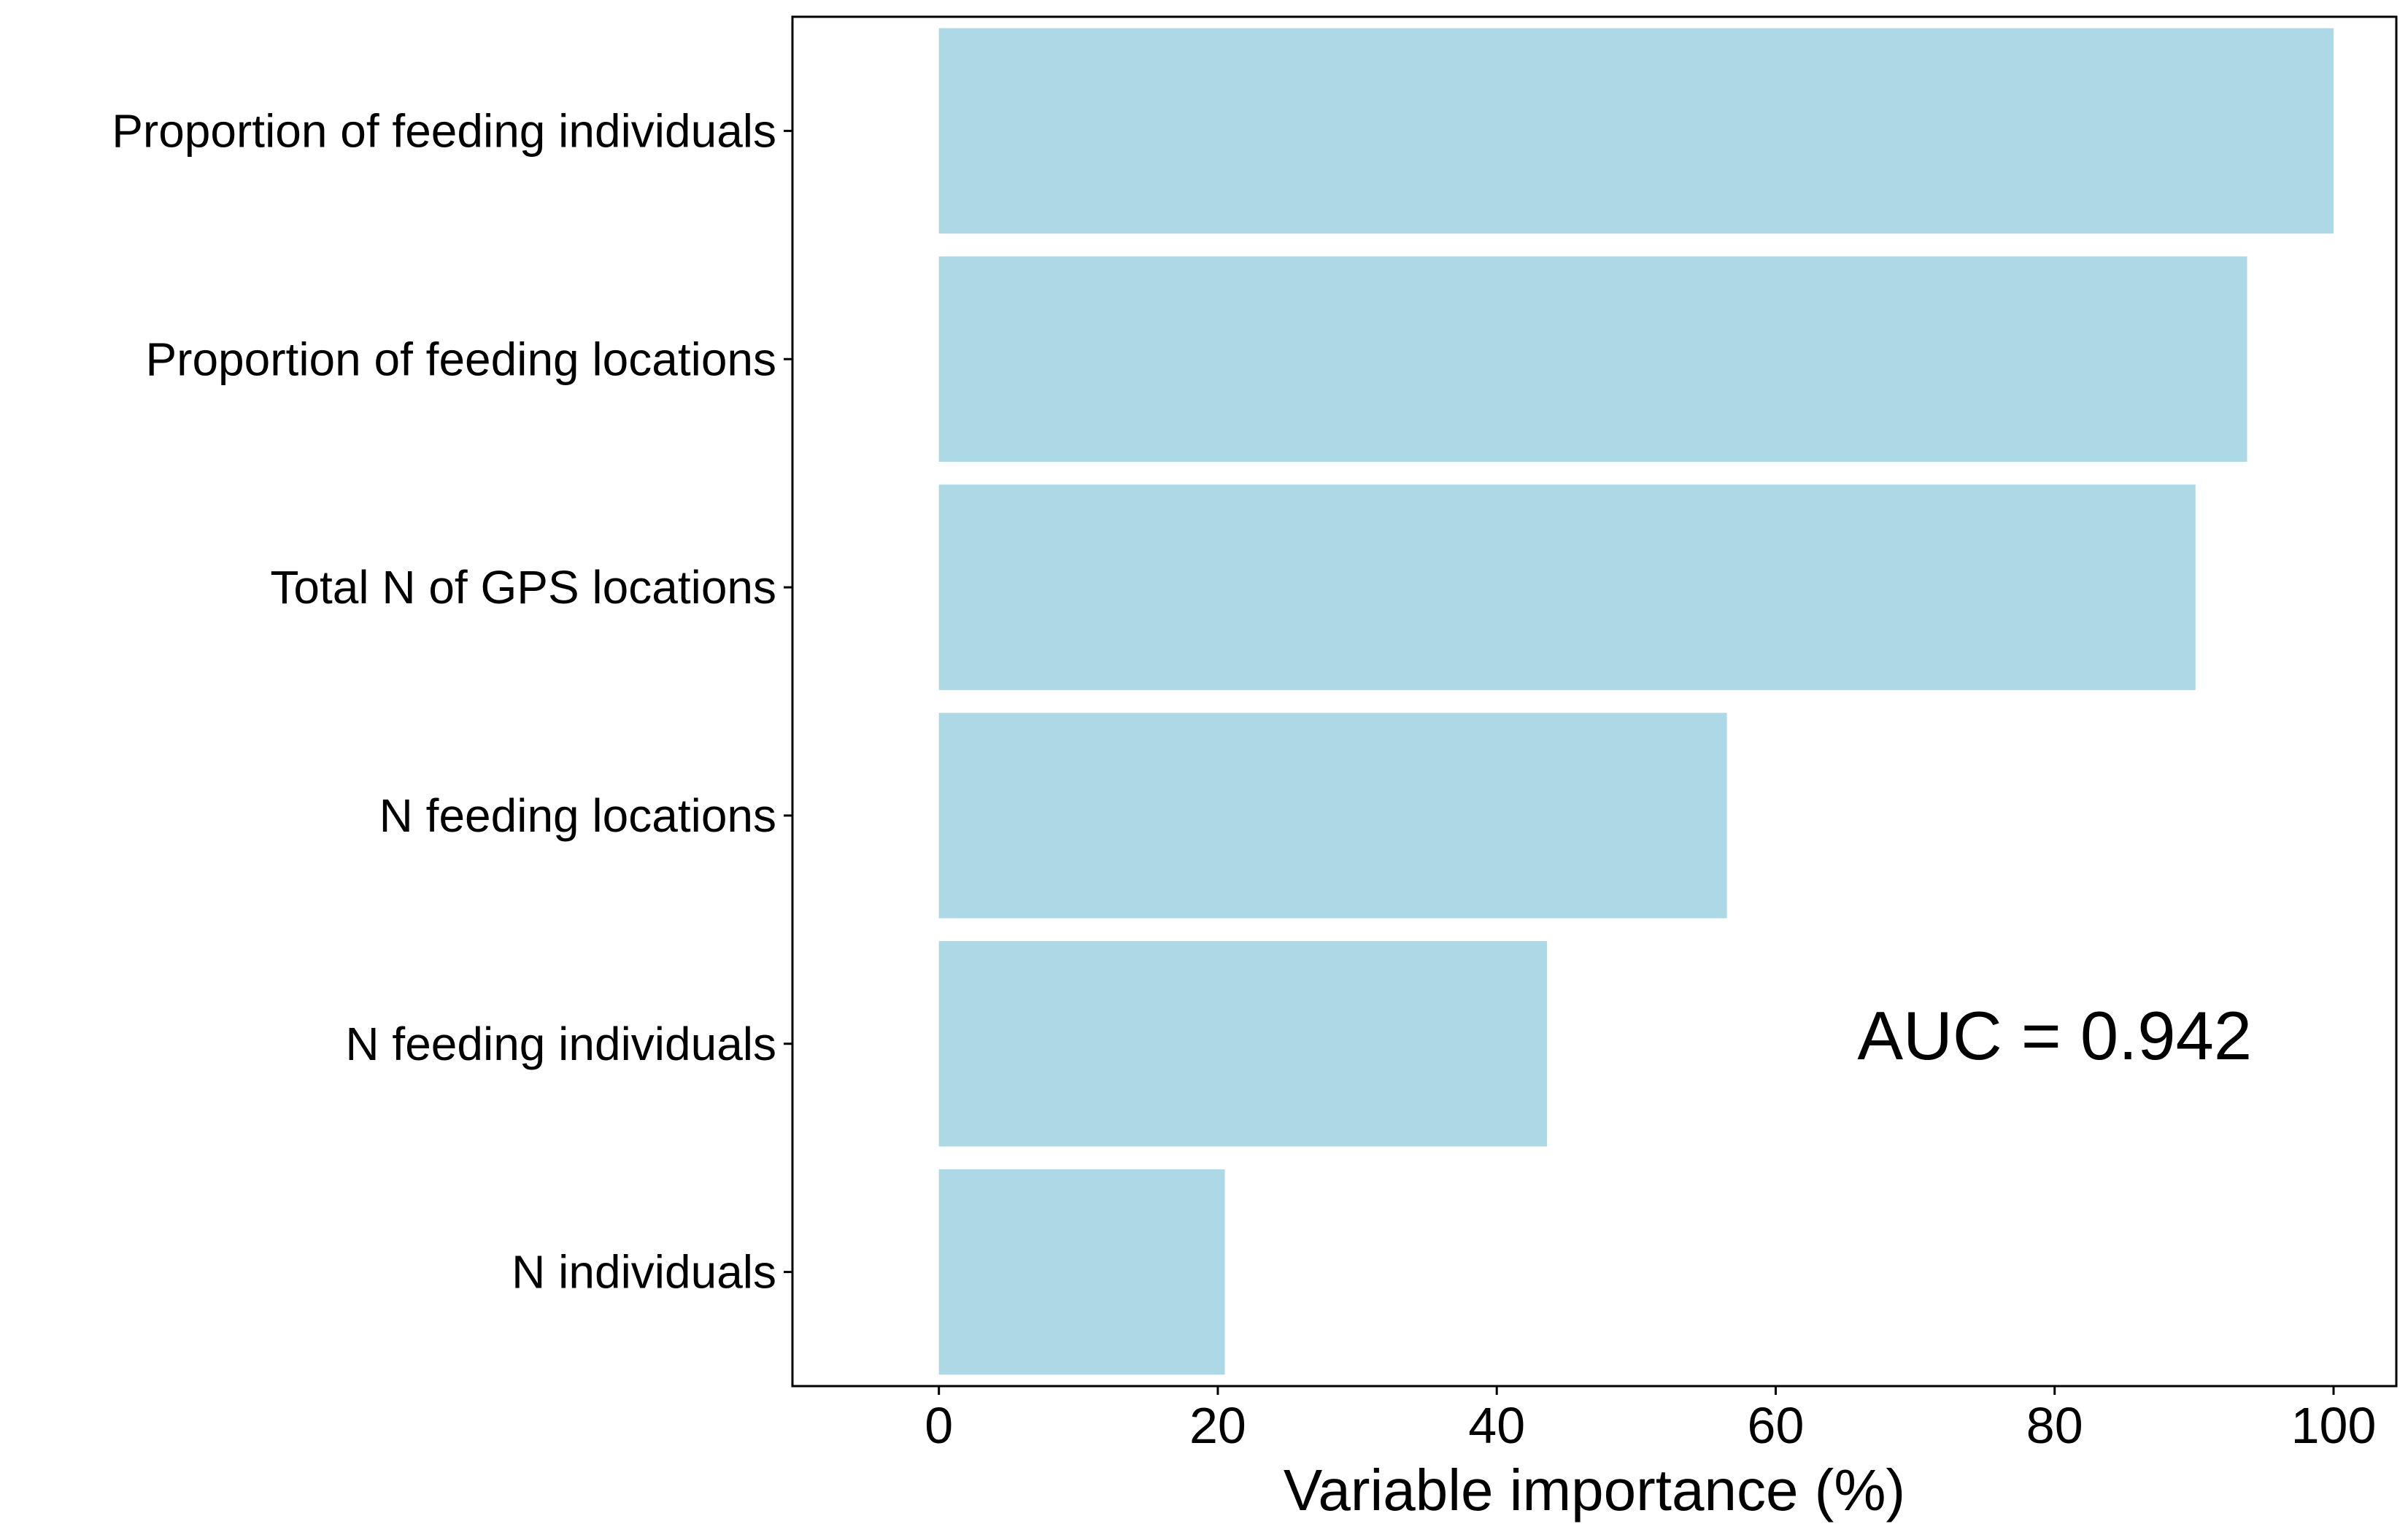 The image size is (2408, 1532). I want to click on x-tick-label: 20, so click(1217, 1426).